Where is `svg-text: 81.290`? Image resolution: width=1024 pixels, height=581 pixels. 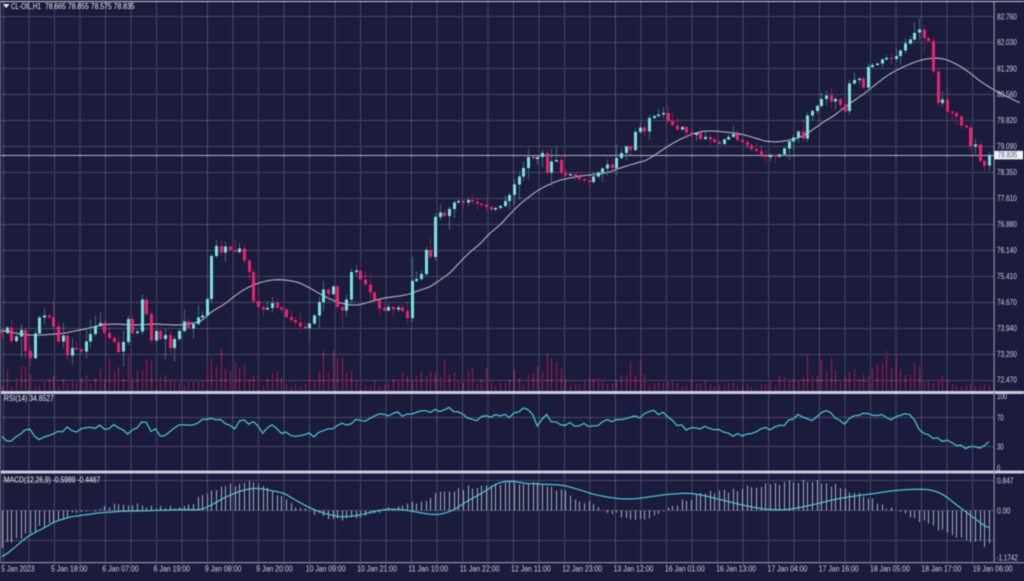 svg-text: 81.290 is located at coordinates (1007, 68).